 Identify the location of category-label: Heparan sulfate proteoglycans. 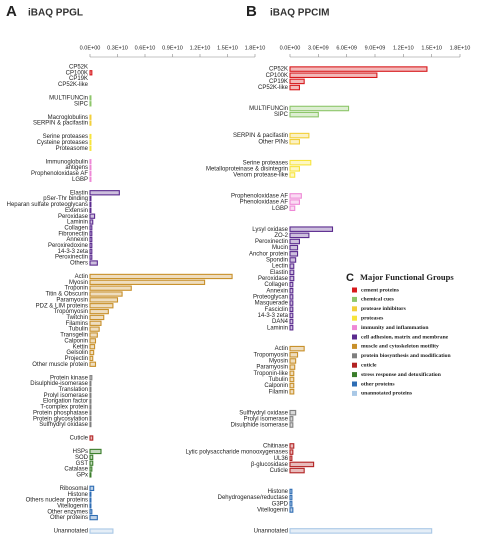
(47, 205).